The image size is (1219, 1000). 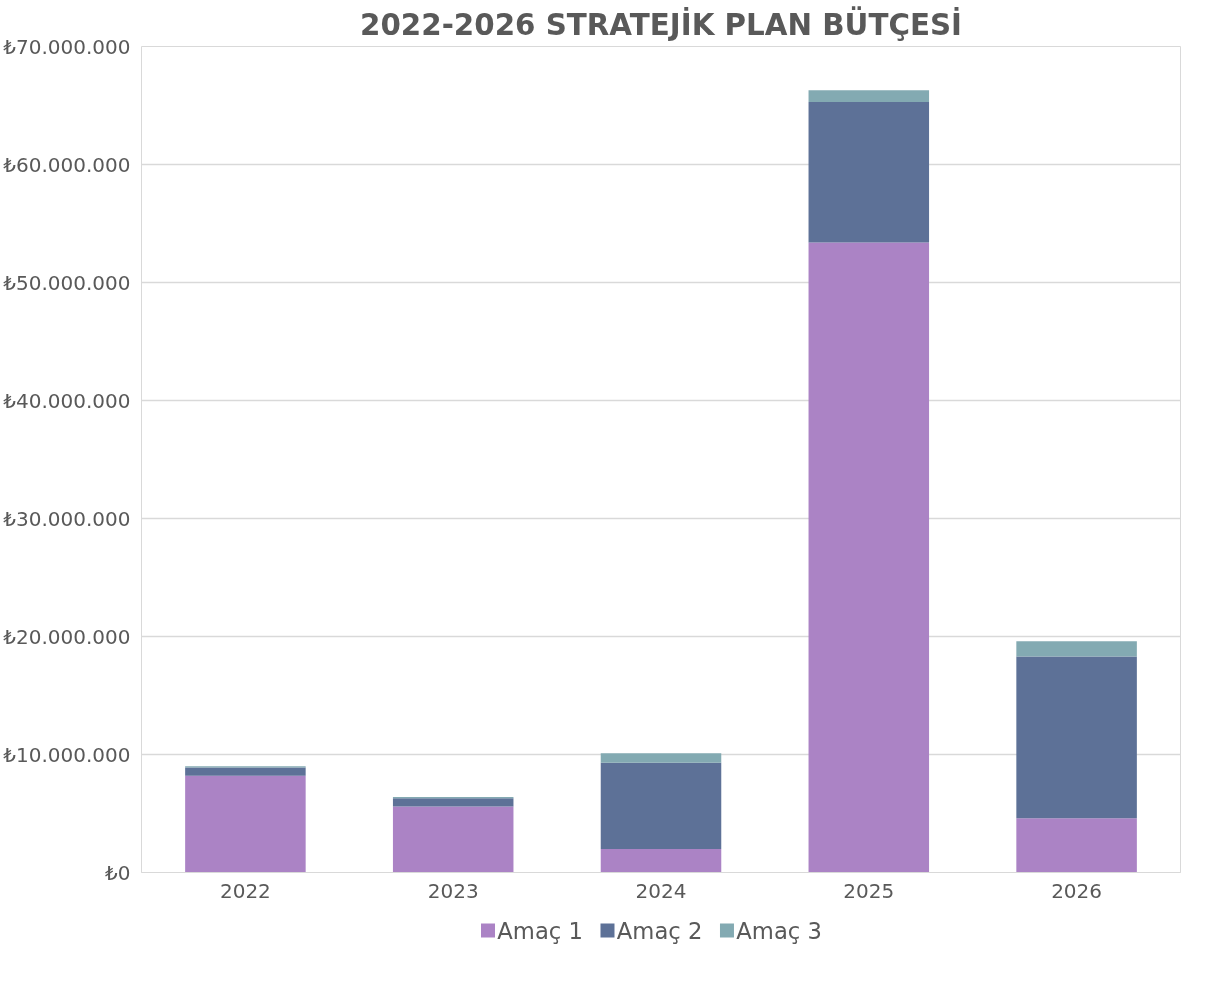 I want to click on legend-label: Amaç 1, so click(x=540, y=930).